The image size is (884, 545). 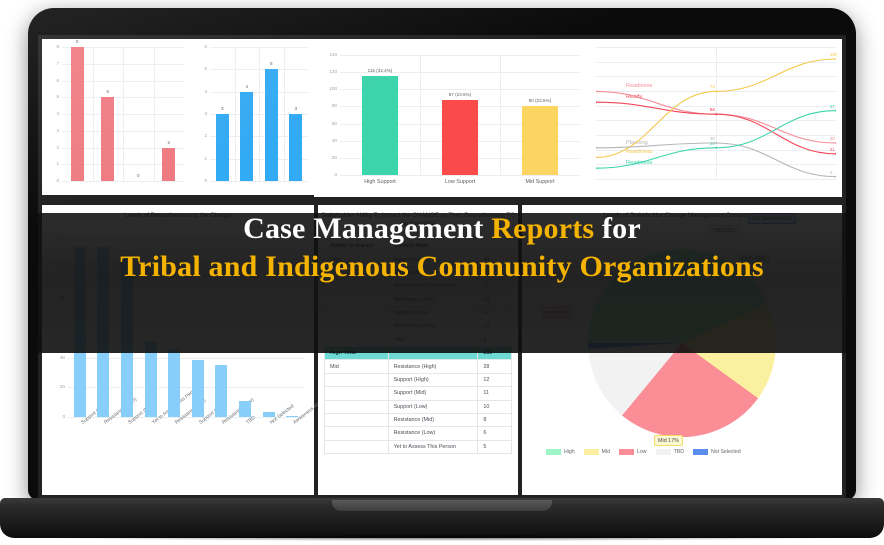 What do you see at coordinates (433, 406) in the screenshot?
I see `table-cell-state: Support (Low)` at bounding box center [433, 406].